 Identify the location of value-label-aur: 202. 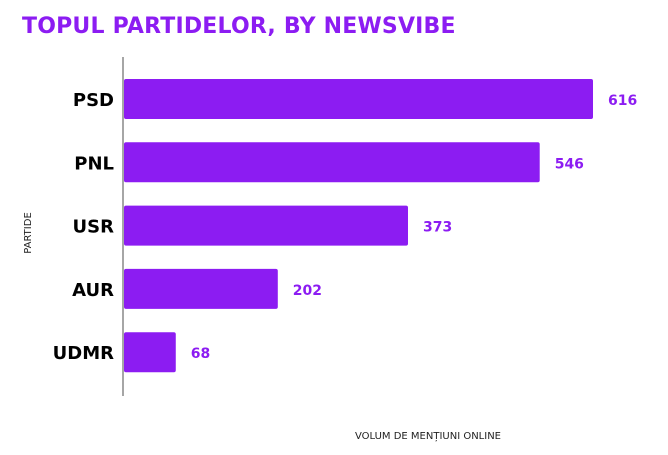
(307, 291).